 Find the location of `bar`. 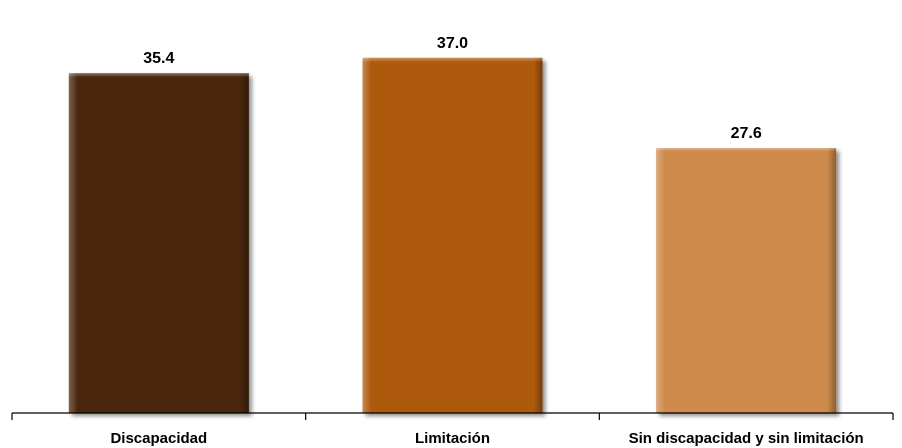

bar is located at coordinates (746, 281).